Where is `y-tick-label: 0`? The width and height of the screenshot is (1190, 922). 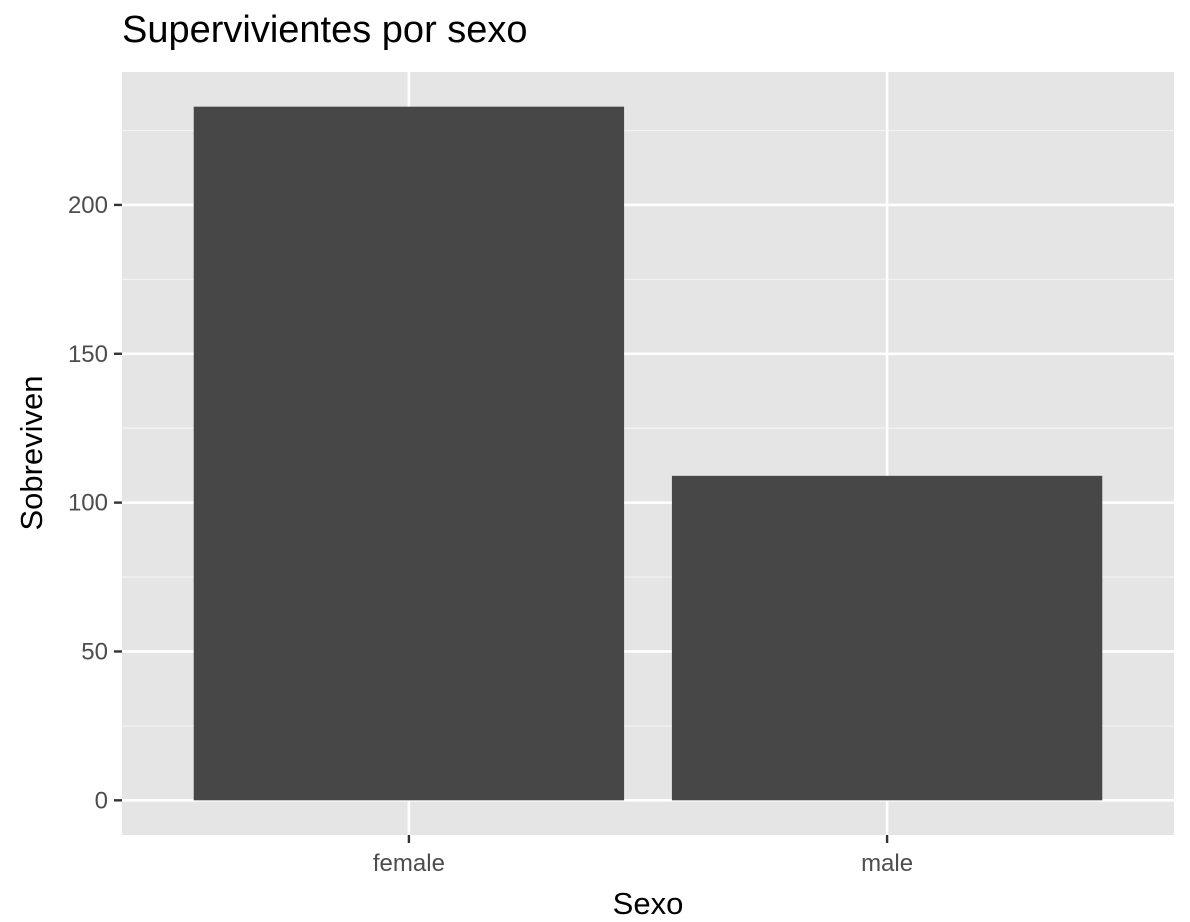
y-tick-label: 0 is located at coordinates (101, 800).